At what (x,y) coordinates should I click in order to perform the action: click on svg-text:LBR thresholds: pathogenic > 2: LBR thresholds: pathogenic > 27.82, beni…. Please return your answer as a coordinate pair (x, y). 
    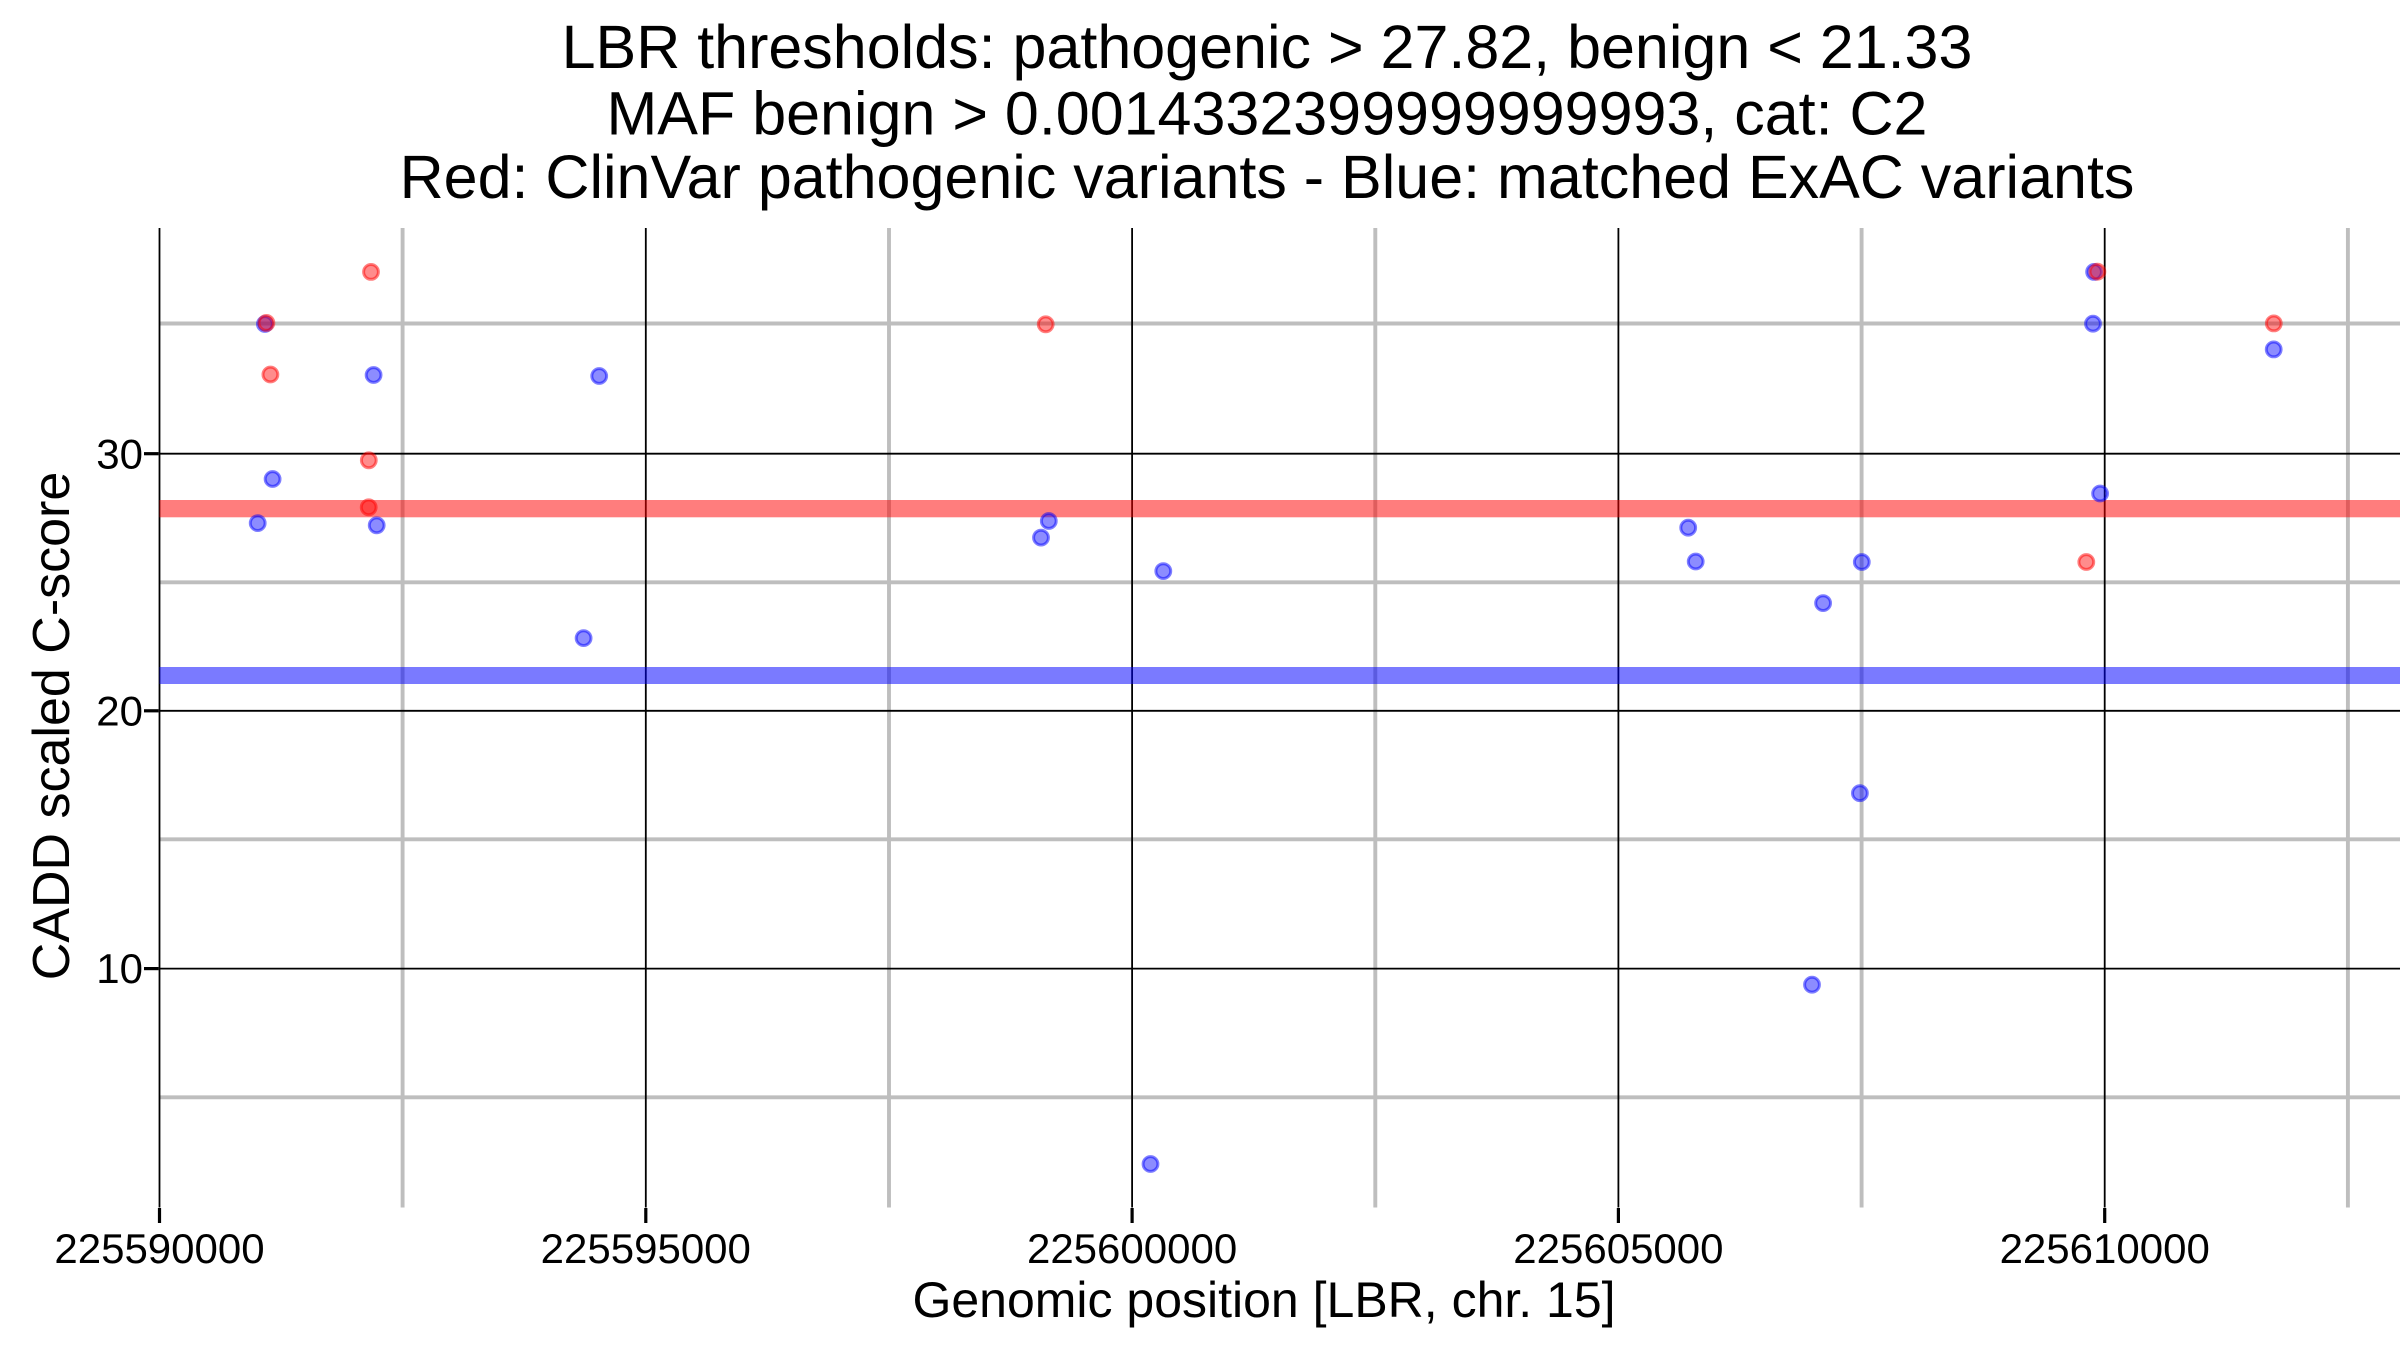
    Looking at the image, I should click on (1267, 47).